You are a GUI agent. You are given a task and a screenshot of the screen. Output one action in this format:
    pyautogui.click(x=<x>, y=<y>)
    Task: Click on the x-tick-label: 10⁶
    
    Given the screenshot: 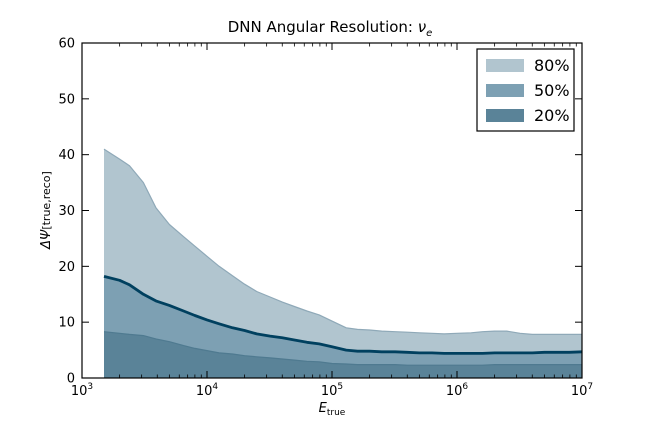 What is the action you would take?
    pyautogui.click(x=457, y=390)
    